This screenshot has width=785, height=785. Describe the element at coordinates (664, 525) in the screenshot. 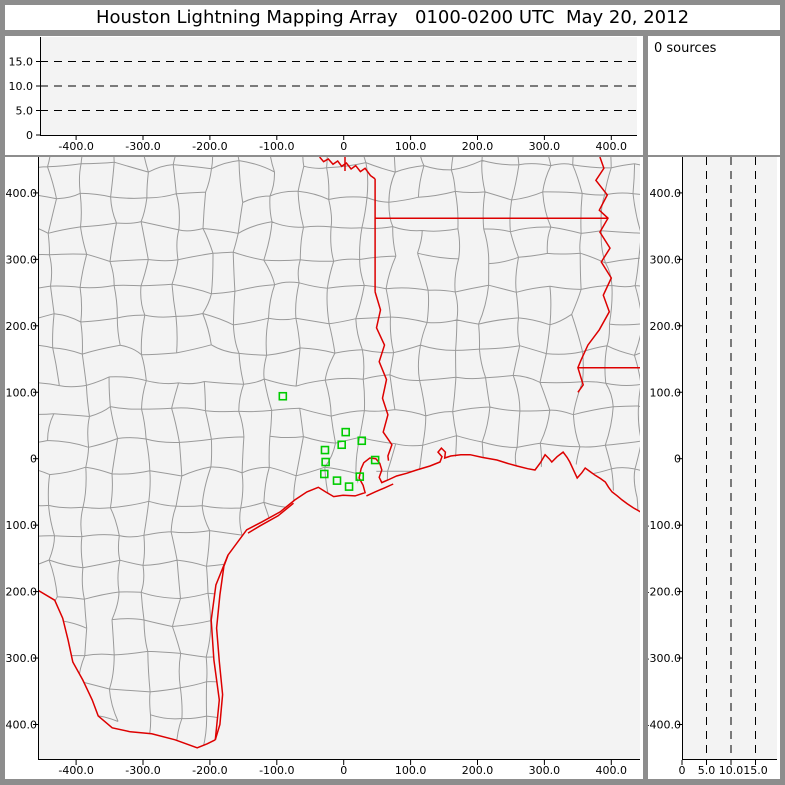

I see `alt-ns-y-tick-label: -100.0` at that location.